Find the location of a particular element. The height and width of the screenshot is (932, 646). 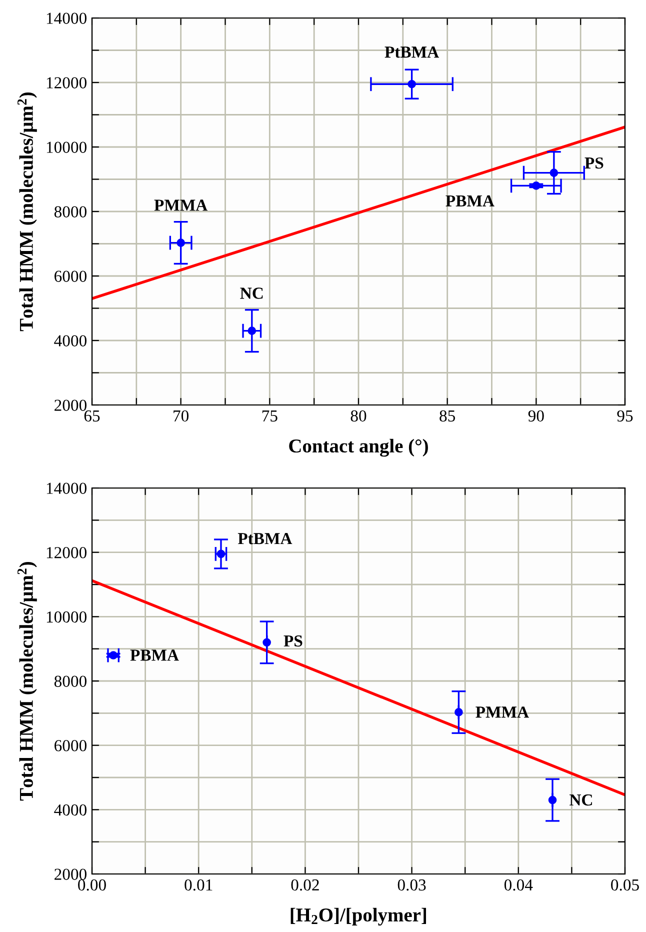

x-tick-label: 85 is located at coordinates (448, 416).